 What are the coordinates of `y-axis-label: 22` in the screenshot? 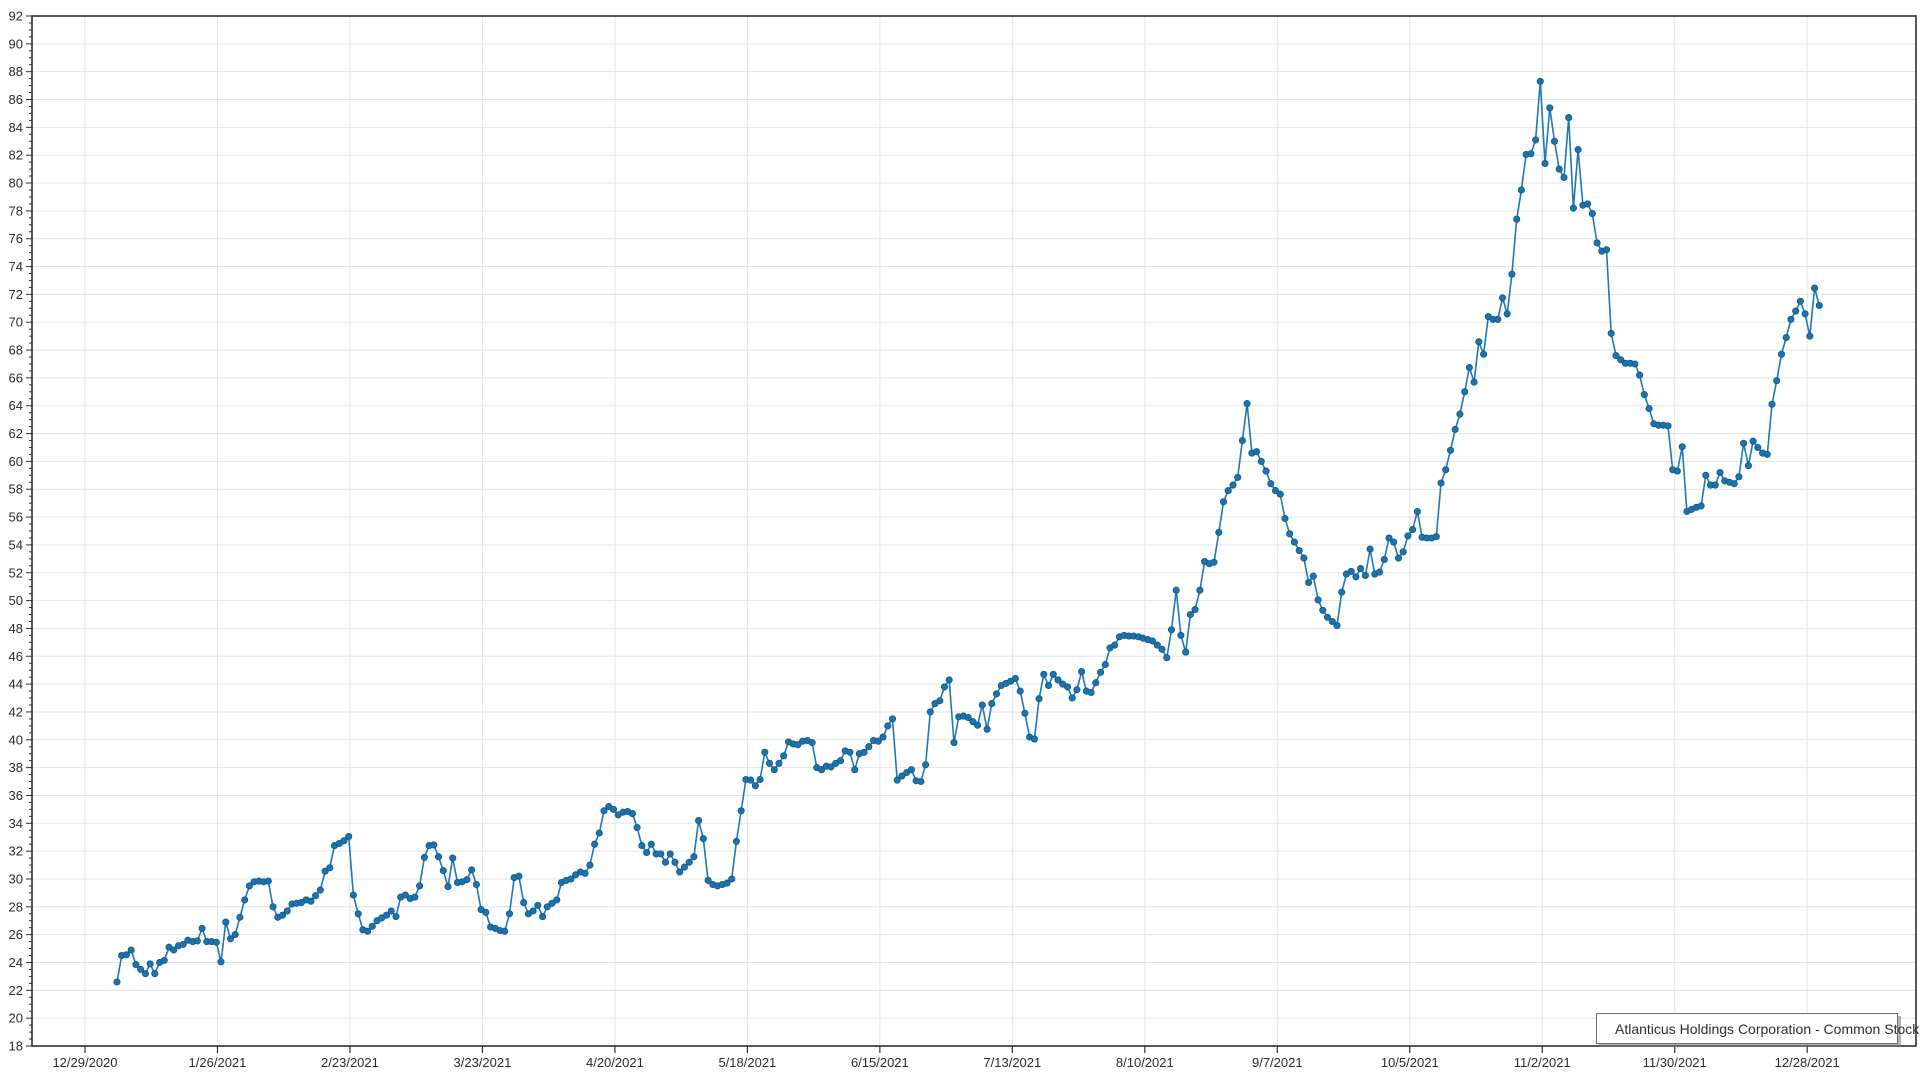 It's located at (16, 990).